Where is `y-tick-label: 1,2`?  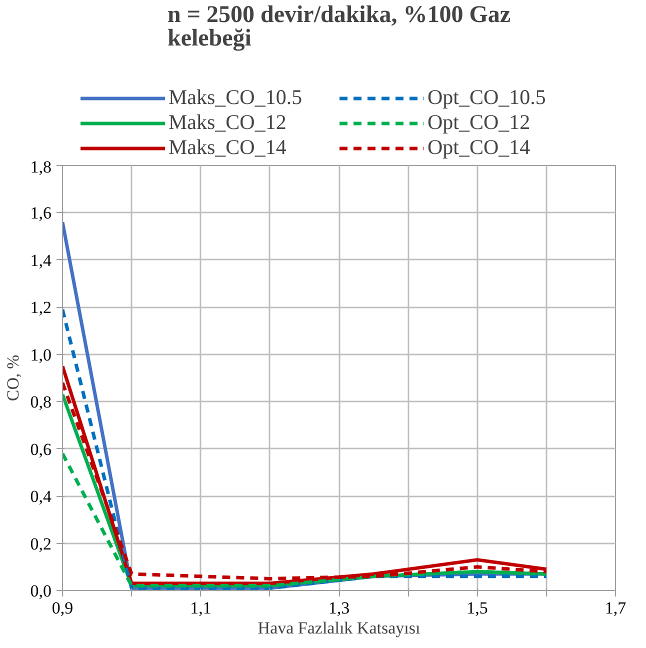 y-tick-label: 1,2 is located at coordinates (41, 308).